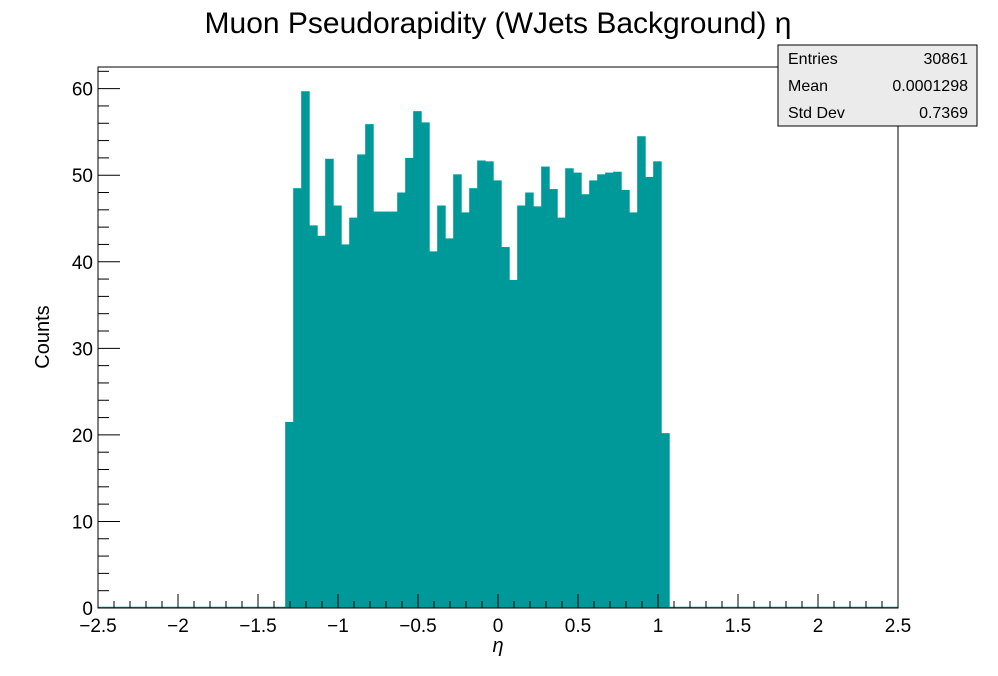 This screenshot has height=676, width=998. What do you see at coordinates (498, 626) in the screenshot?
I see `x-tick-label: 0` at bounding box center [498, 626].